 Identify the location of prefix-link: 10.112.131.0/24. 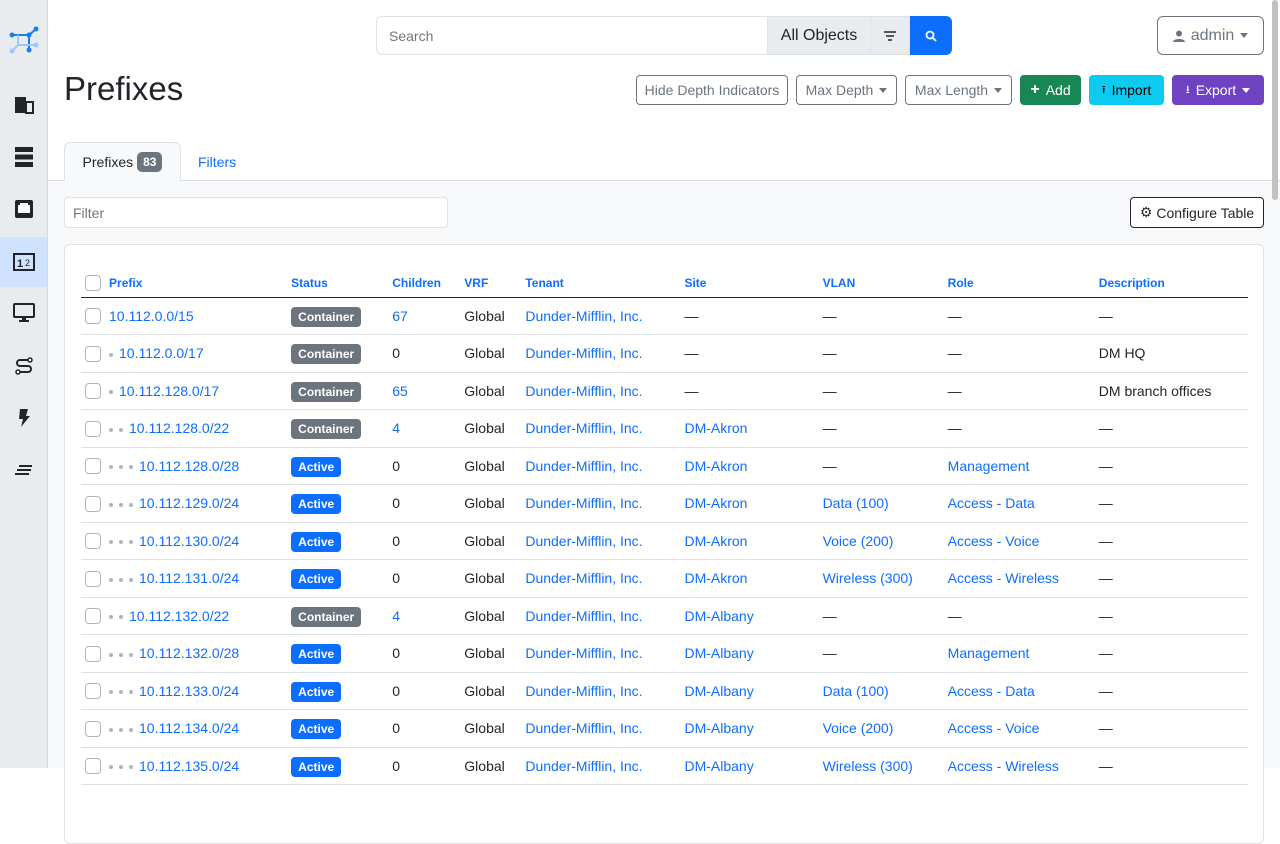
(189, 578).